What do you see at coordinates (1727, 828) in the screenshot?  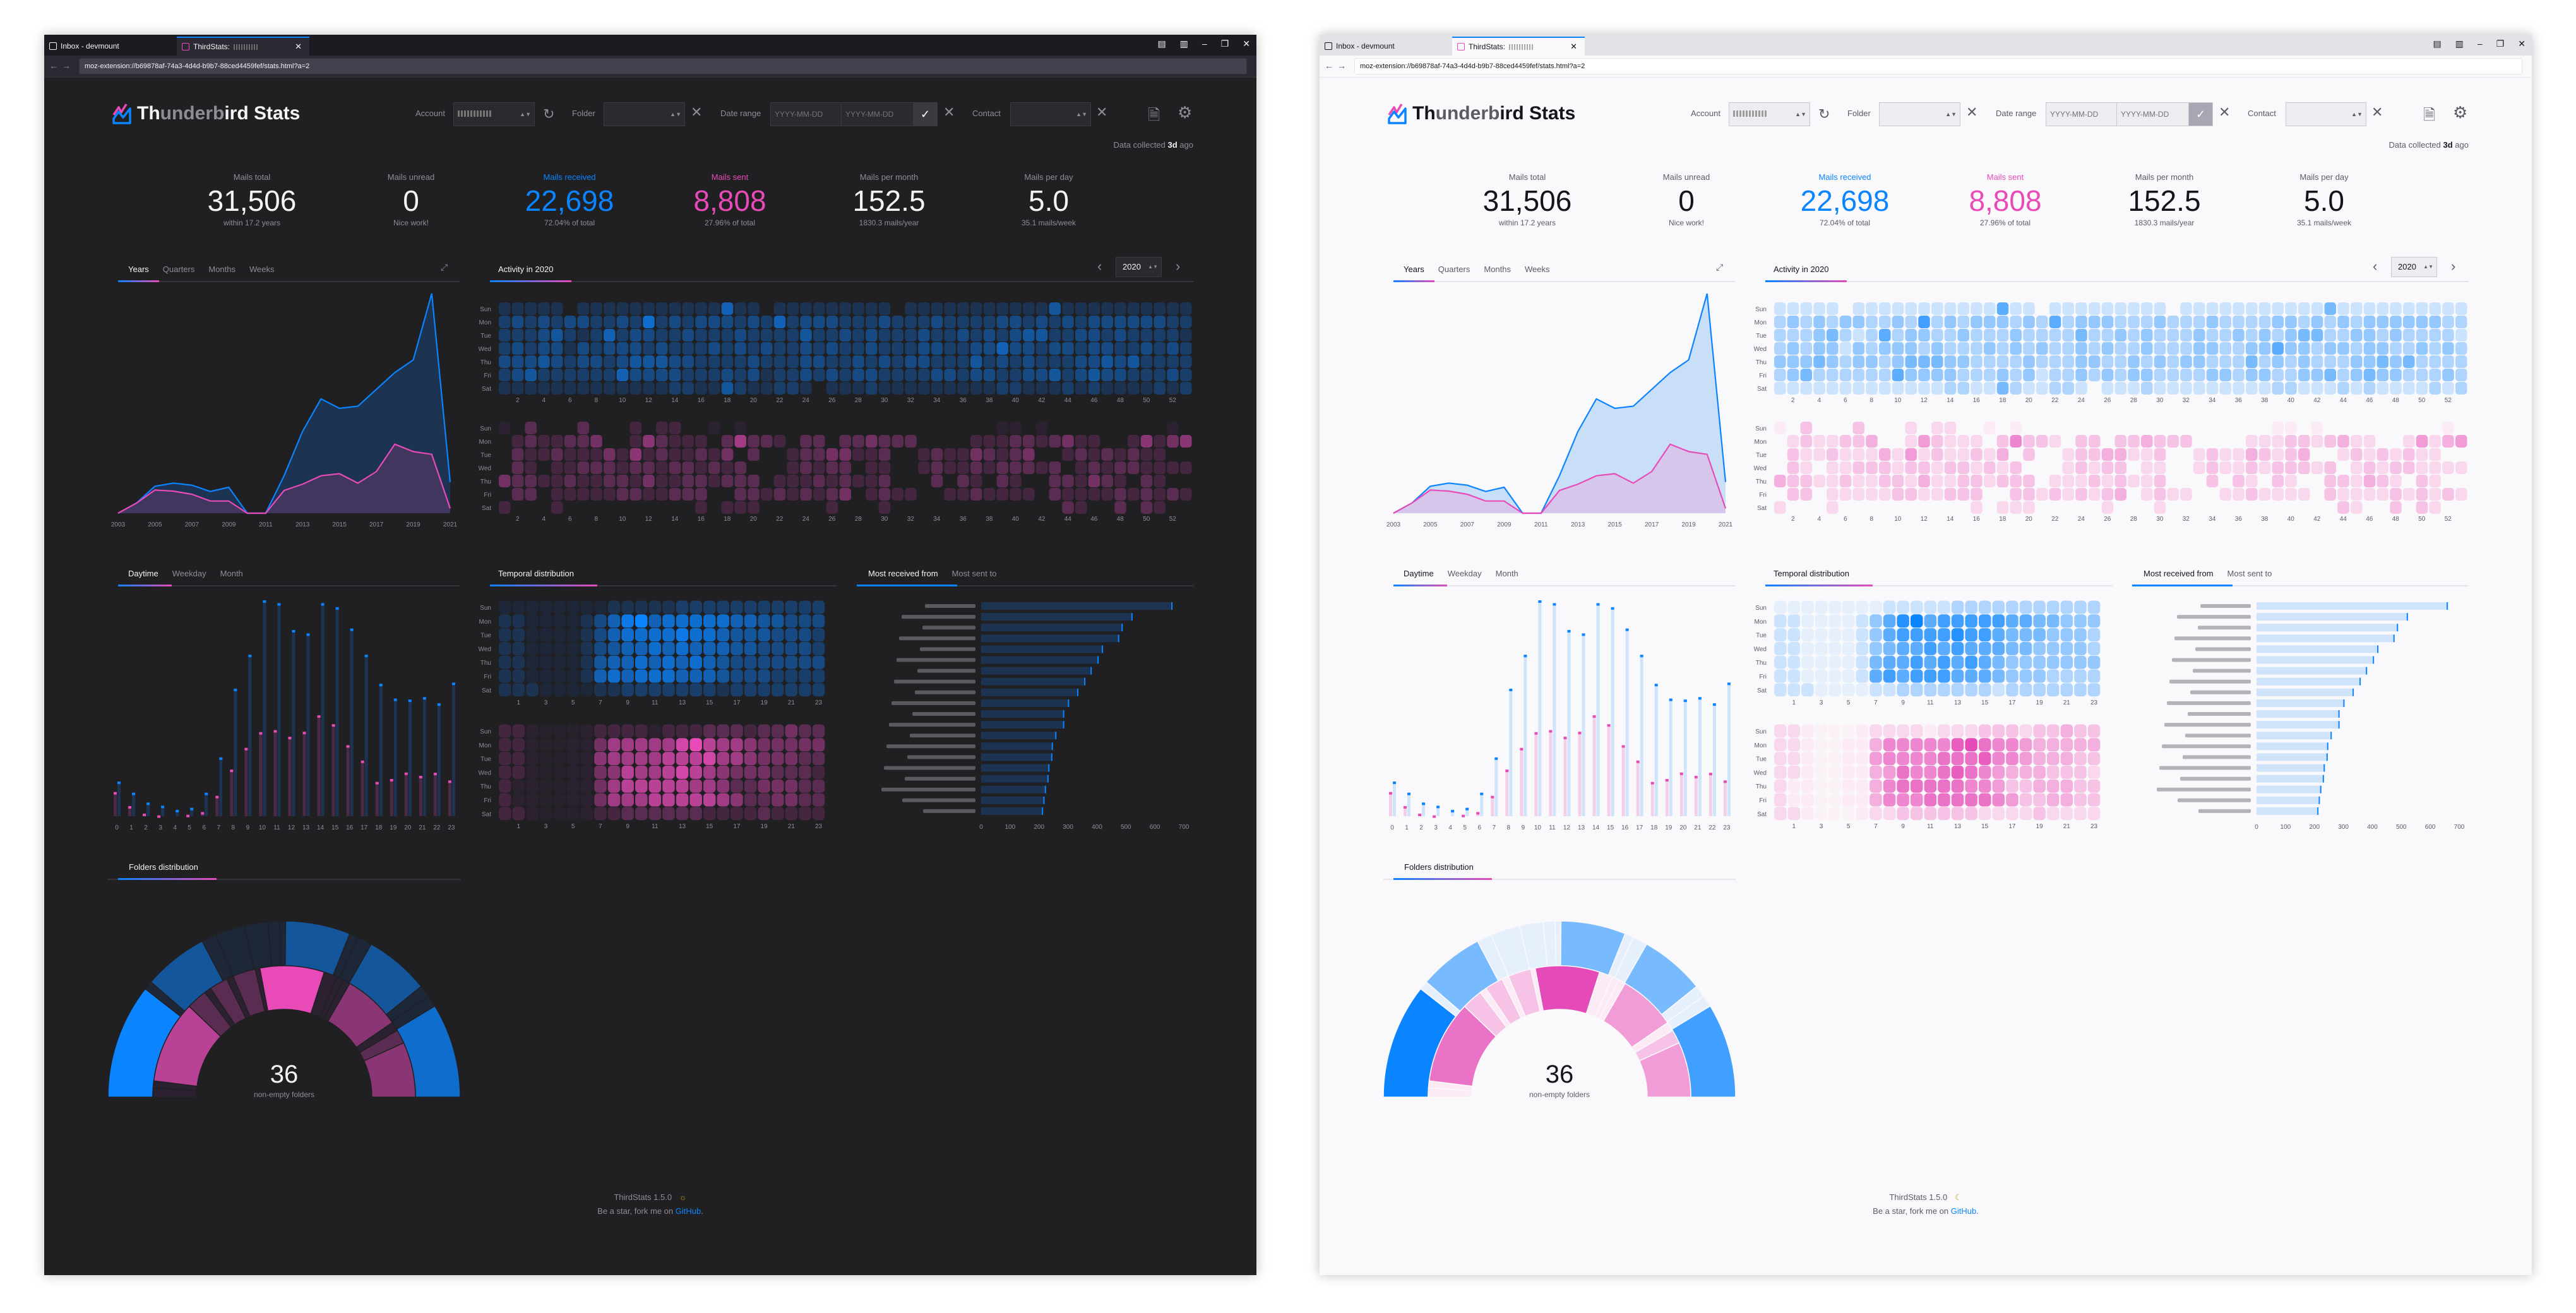 I see `hour-label: 23` at bounding box center [1727, 828].